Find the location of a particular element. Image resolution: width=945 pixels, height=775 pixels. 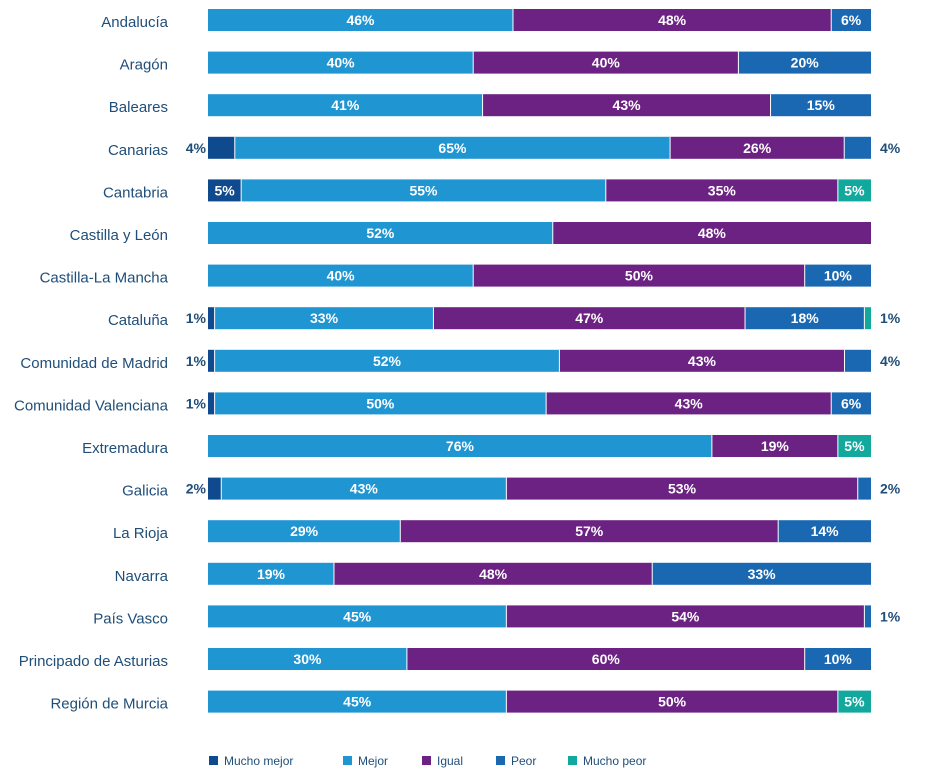

category-label: La Rioja is located at coordinates (141, 533).